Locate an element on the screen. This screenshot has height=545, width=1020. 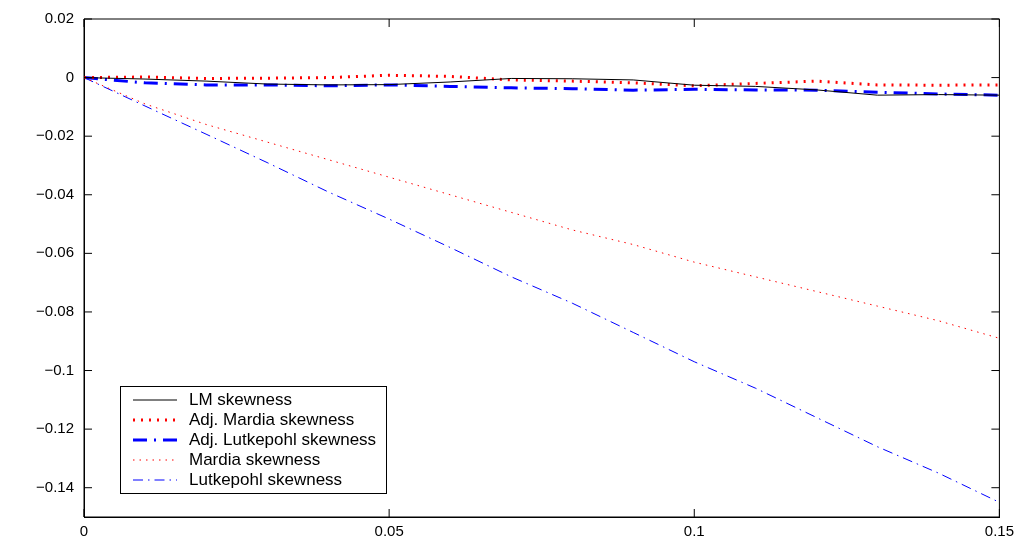
x-tick-label: 0.15 is located at coordinates (999, 531).